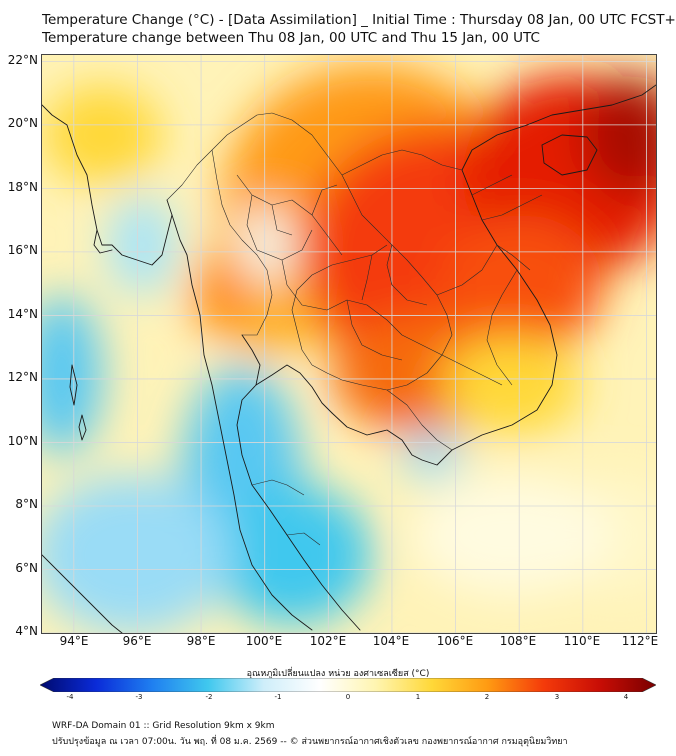 The height and width of the screenshot is (756, 676). What do you see at coordinates (209, 697) in the screenshot?
I see `colorbar-tick: -2` at bounding box center [209, 697].